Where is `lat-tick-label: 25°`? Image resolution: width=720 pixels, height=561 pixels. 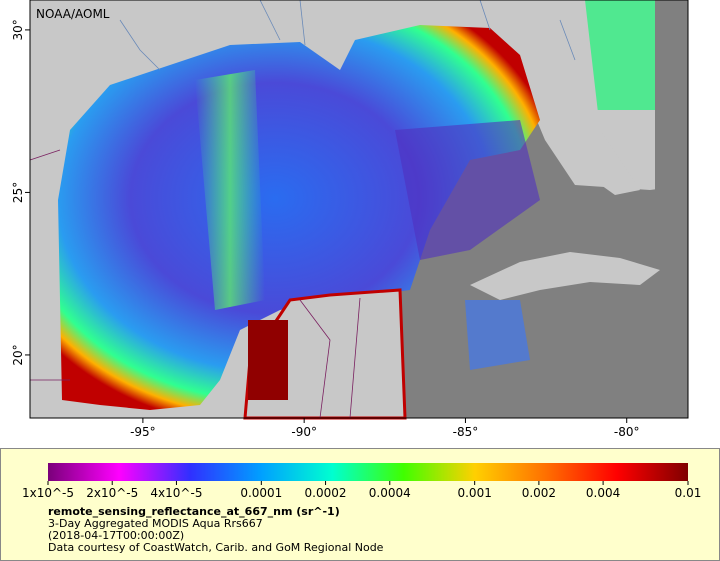
lat-tick-label: 25° is located at coordinates (18, 192).